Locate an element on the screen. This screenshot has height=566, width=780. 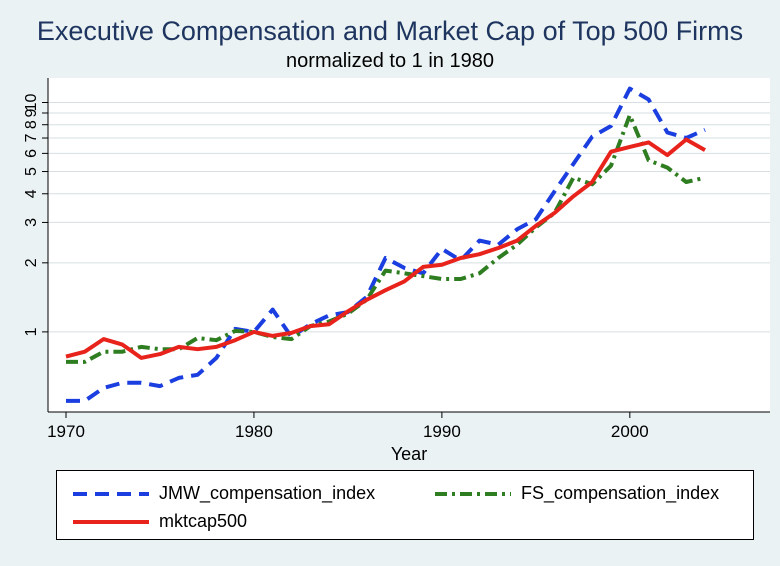
y-tick-label: 6 is located at coordinates (31, 153).